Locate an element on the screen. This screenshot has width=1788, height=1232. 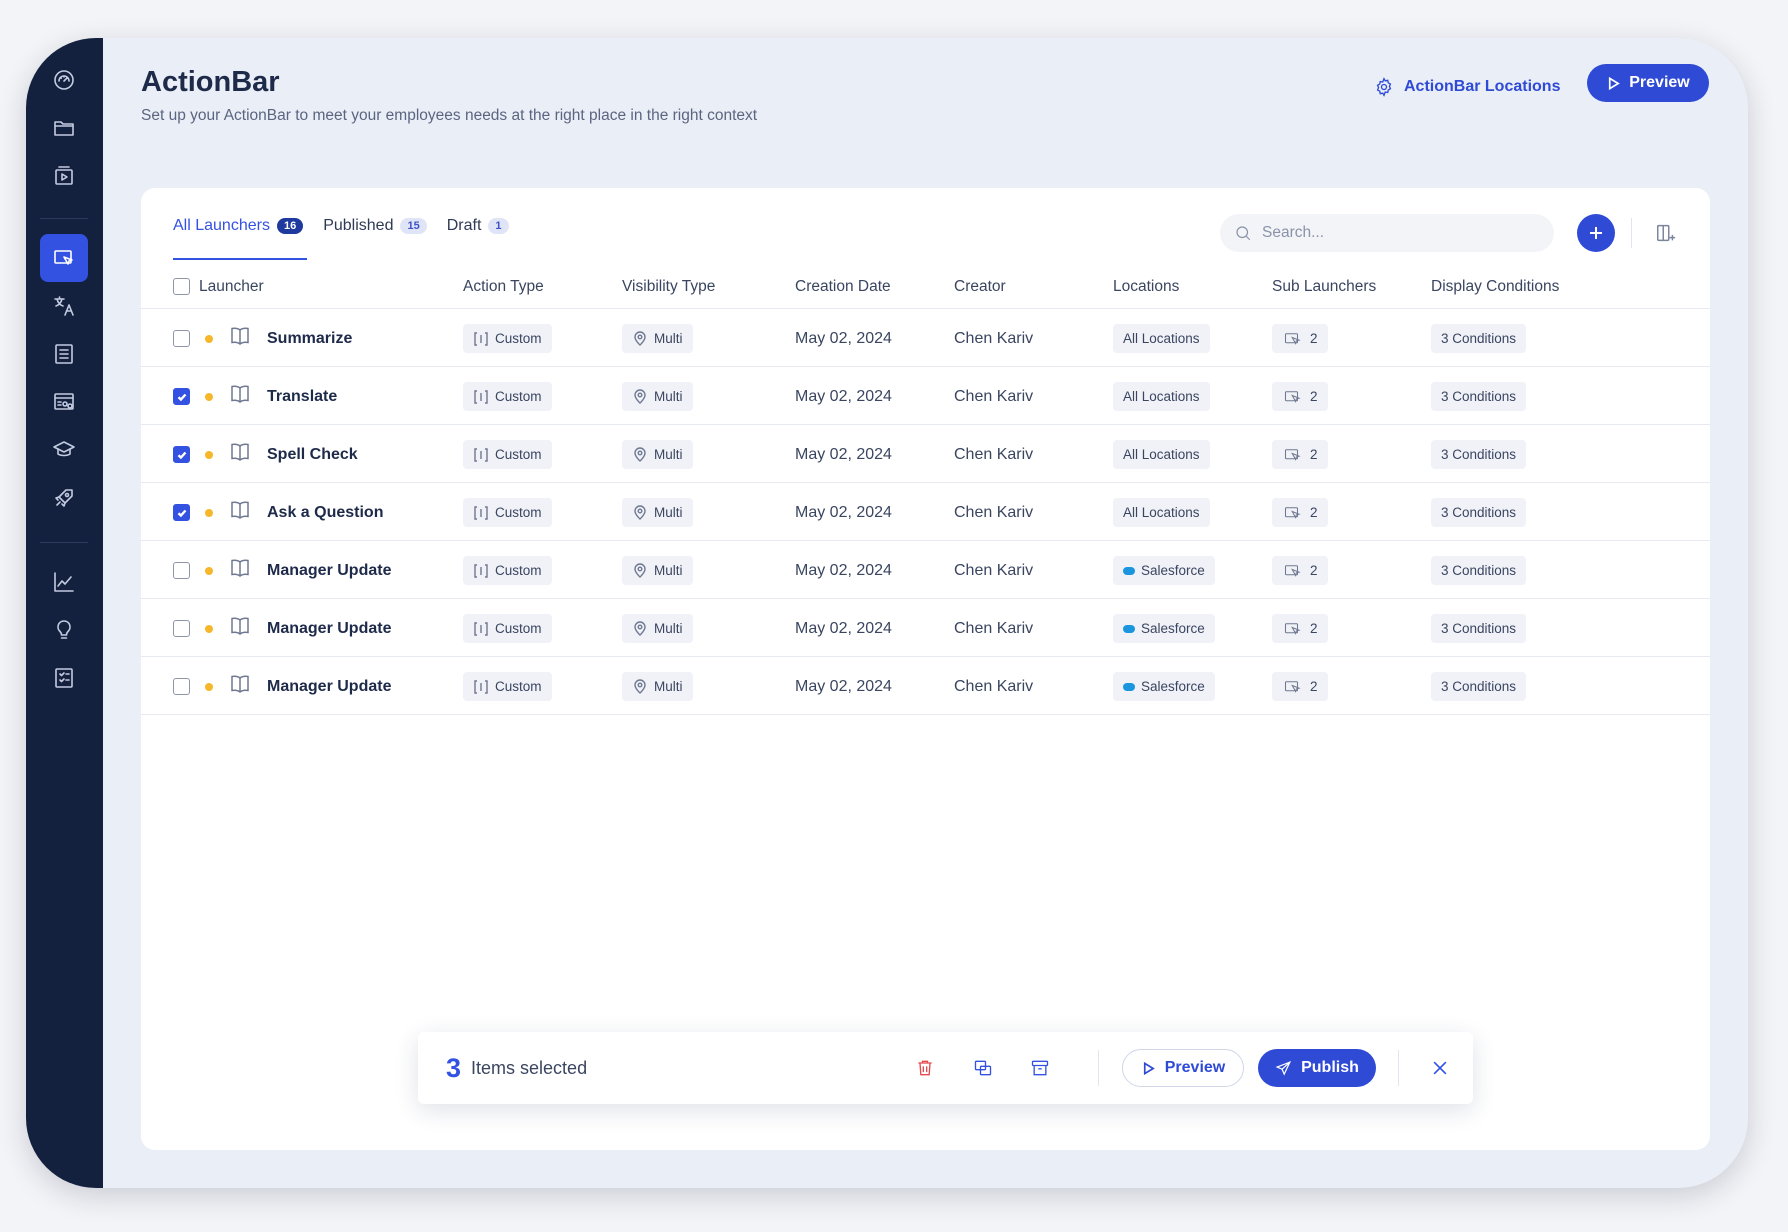
tab-all-launchers: All Launchers 16 is located at coordinates (238, 226).